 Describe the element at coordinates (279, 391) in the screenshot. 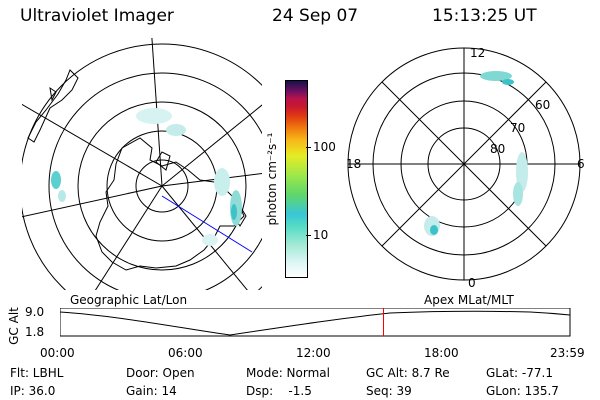

I see `dsp-readout: Dsp: -1.5` at that location.